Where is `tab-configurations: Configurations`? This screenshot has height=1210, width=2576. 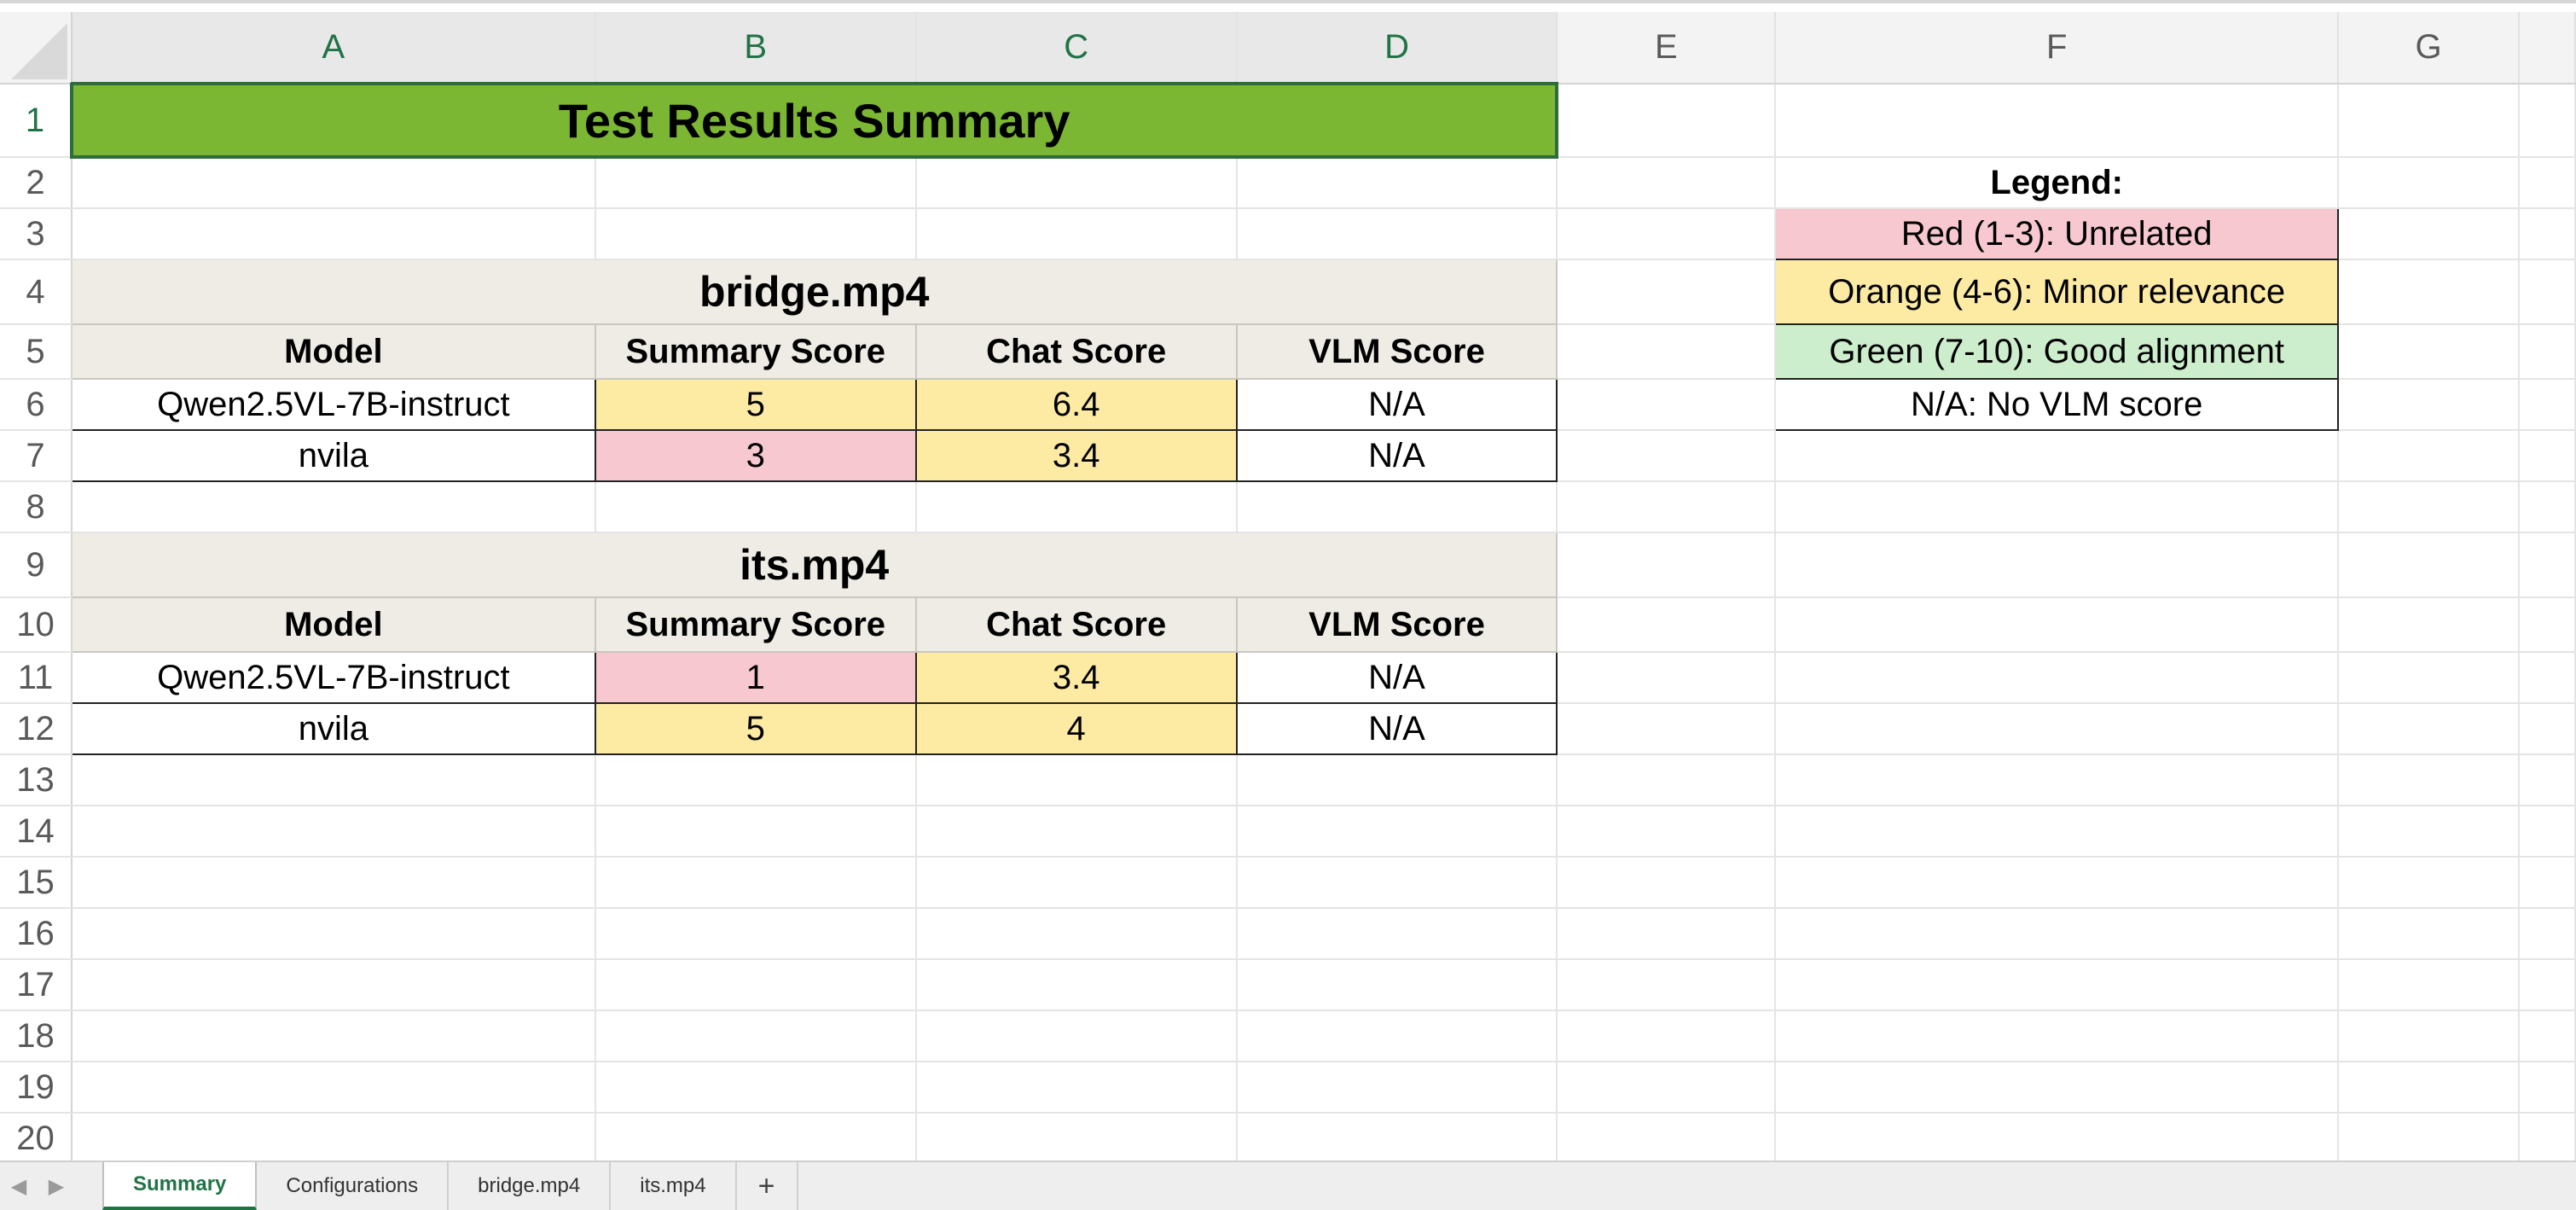
tab-configurations: Configurations is located at coordinates (353, 1186).